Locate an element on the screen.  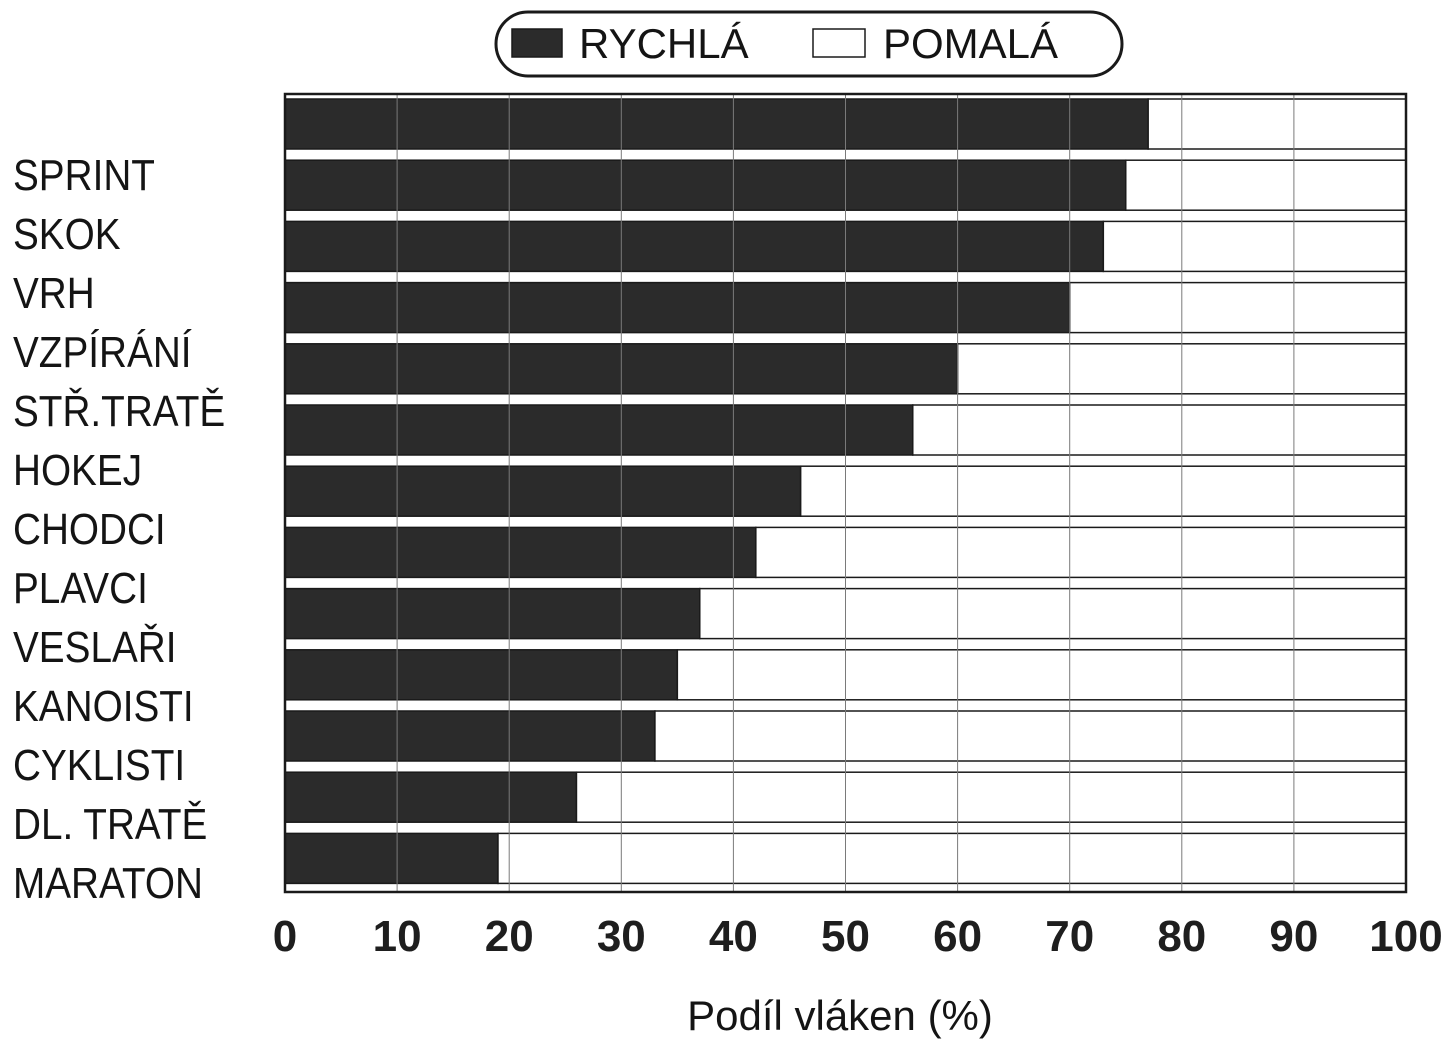
x-tick-label-4: 40 is located at coordinates (733, 936).